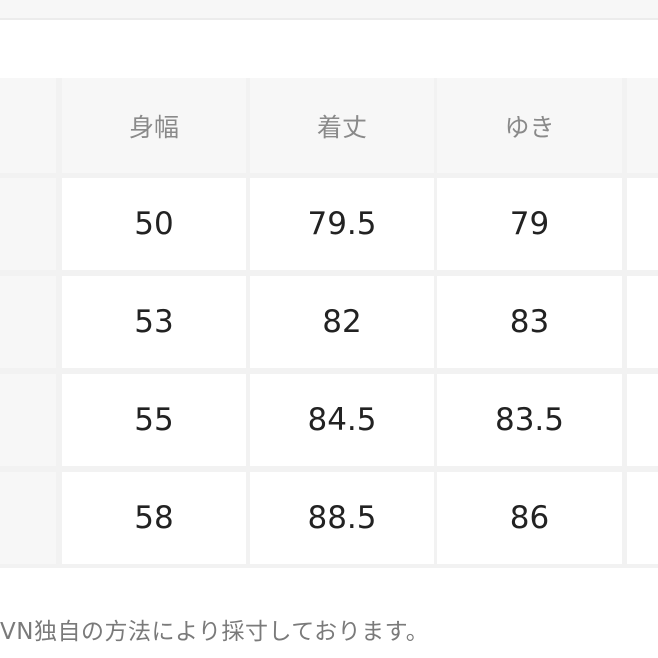 The height and width of the screenshot is (658, 658). I want to click on table-cell: 50, so click(154, 224).